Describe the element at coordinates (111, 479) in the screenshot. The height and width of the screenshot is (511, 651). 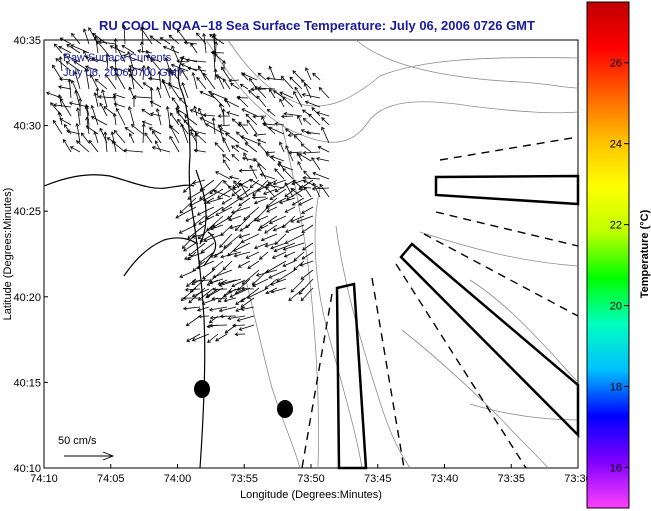
I see `x-tick-label: 74:05` at that location.